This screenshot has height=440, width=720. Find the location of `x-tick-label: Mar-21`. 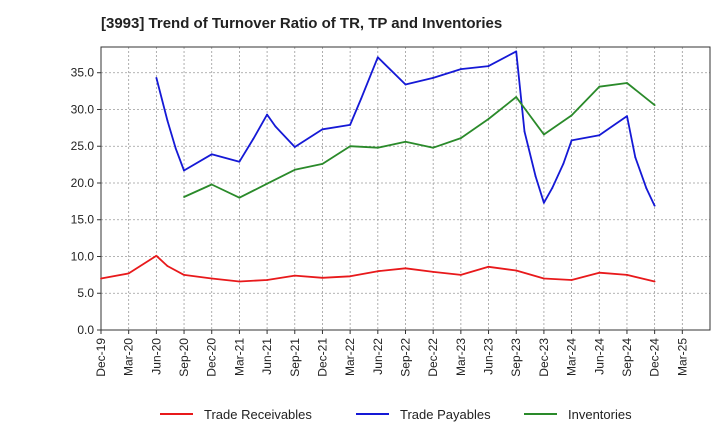

x-tick-label: Mar-21 is located at coordinates (239, 357).